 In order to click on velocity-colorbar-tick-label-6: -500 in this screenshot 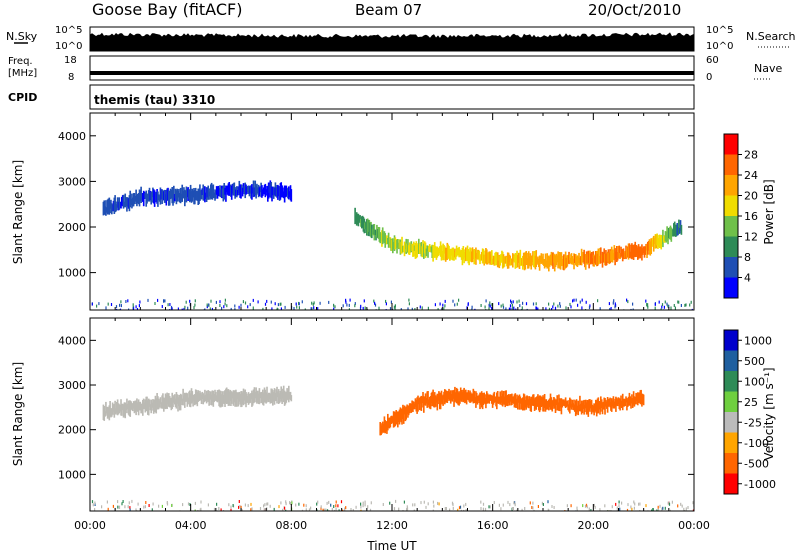, I will do `click(756, 463)`.